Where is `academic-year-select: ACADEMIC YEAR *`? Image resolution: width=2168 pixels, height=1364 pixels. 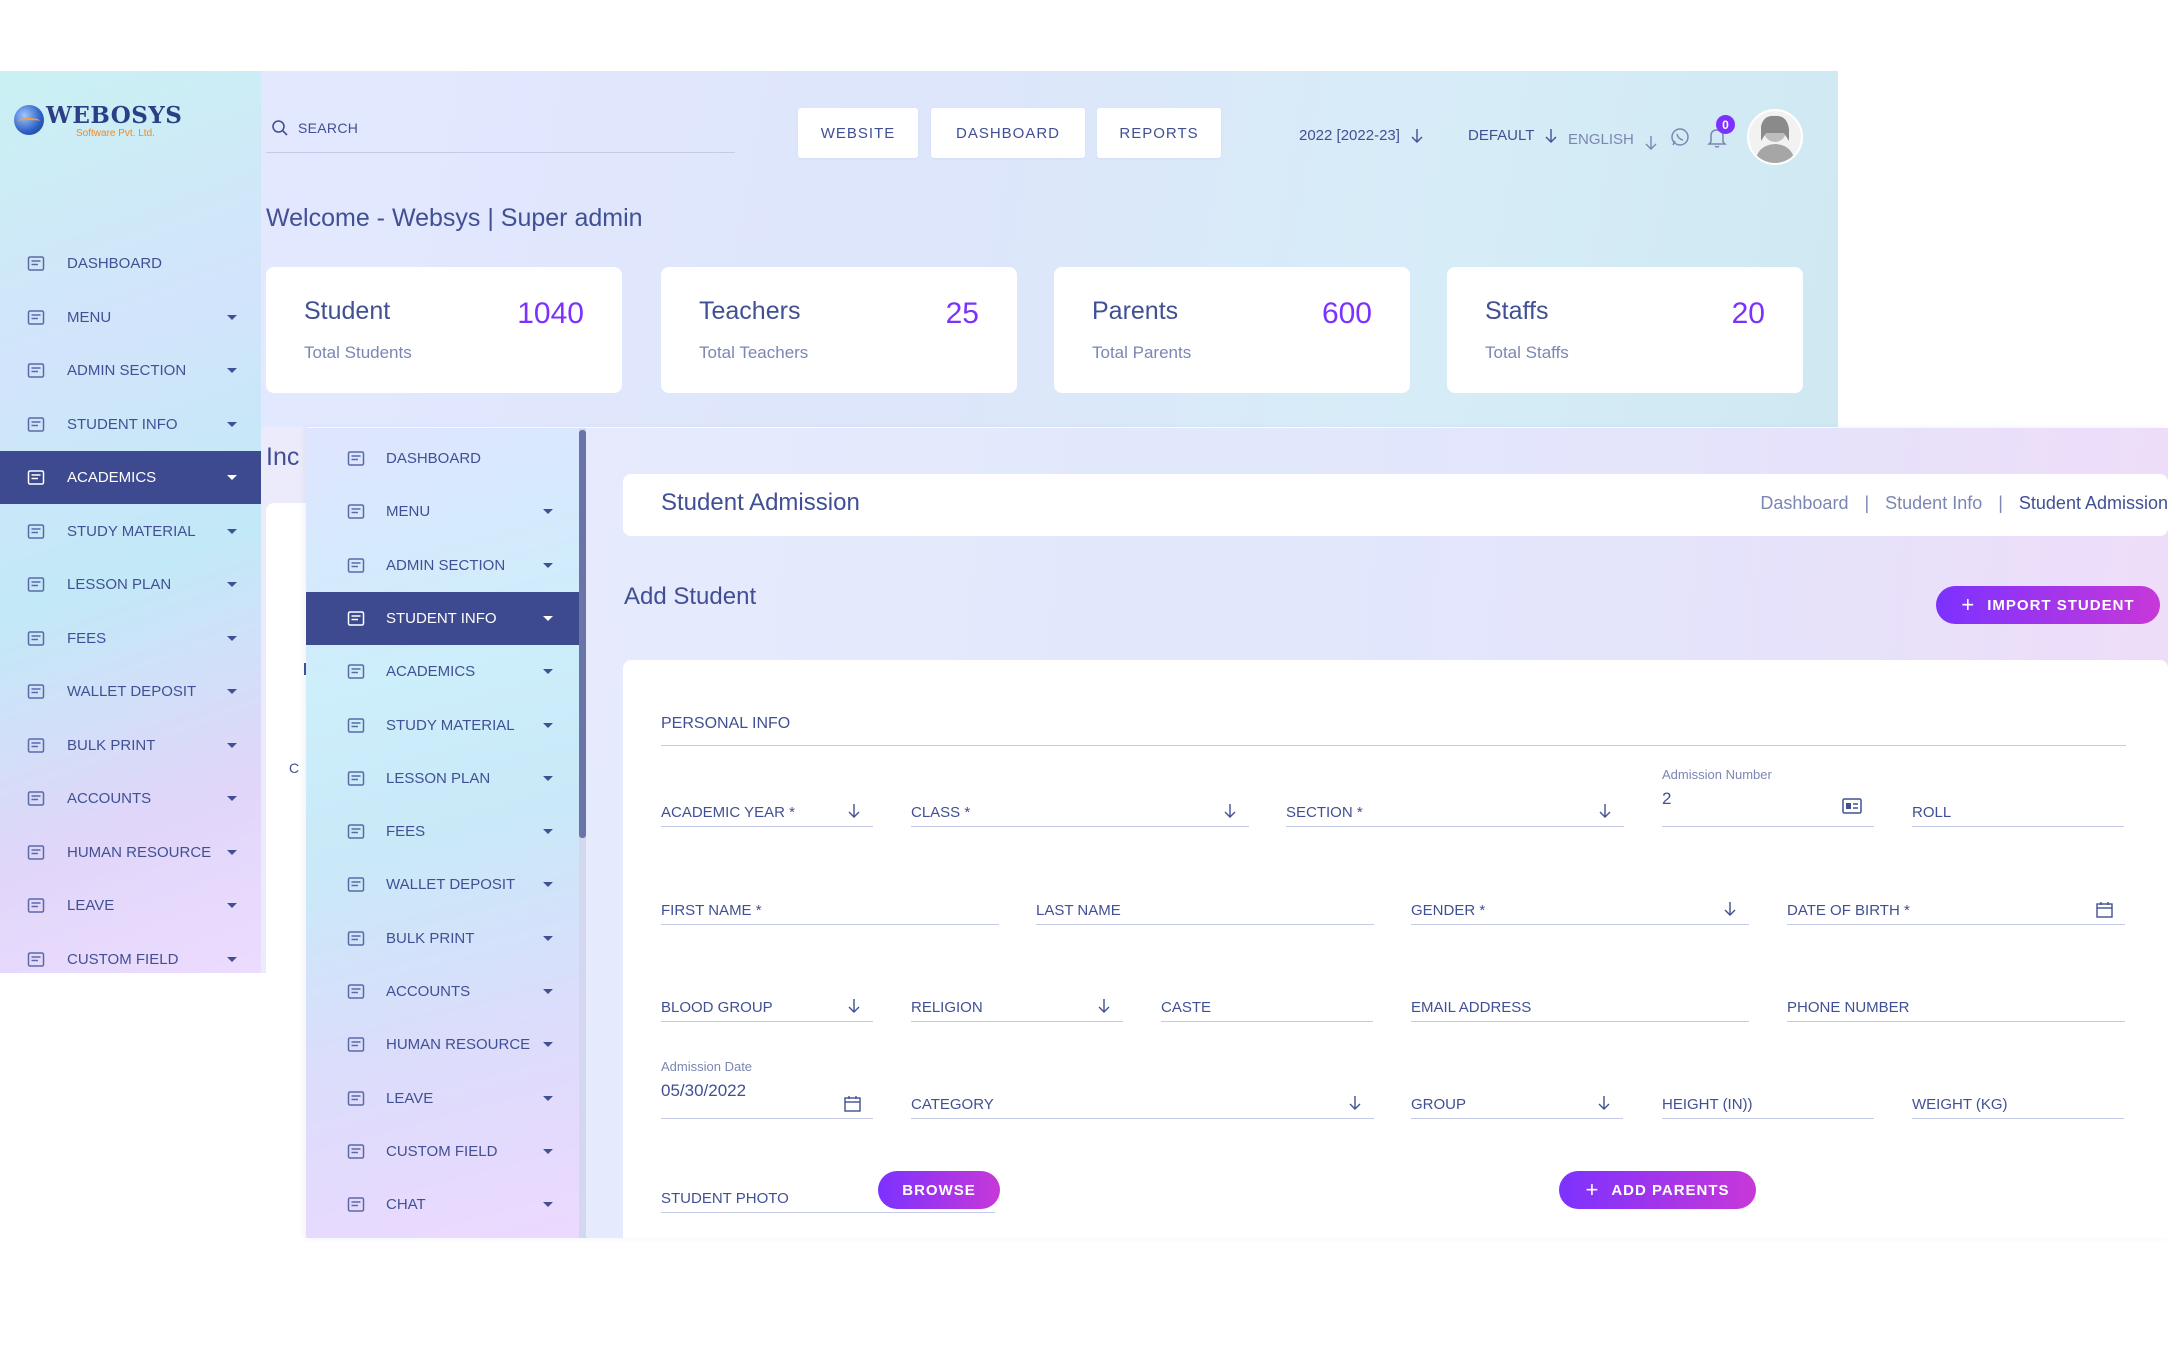 academic-year-select: ACADEMIC YEAR * is located at coordinates (767, 807).